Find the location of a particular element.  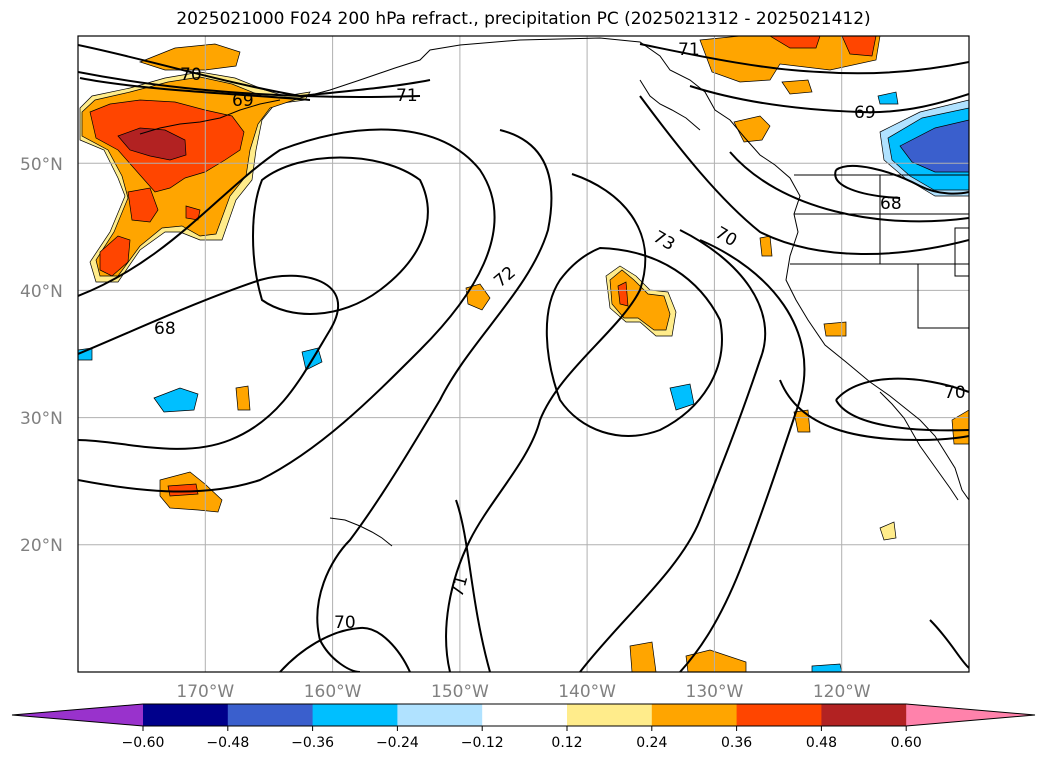

contour-se-long is located at coordinates (874, 410).